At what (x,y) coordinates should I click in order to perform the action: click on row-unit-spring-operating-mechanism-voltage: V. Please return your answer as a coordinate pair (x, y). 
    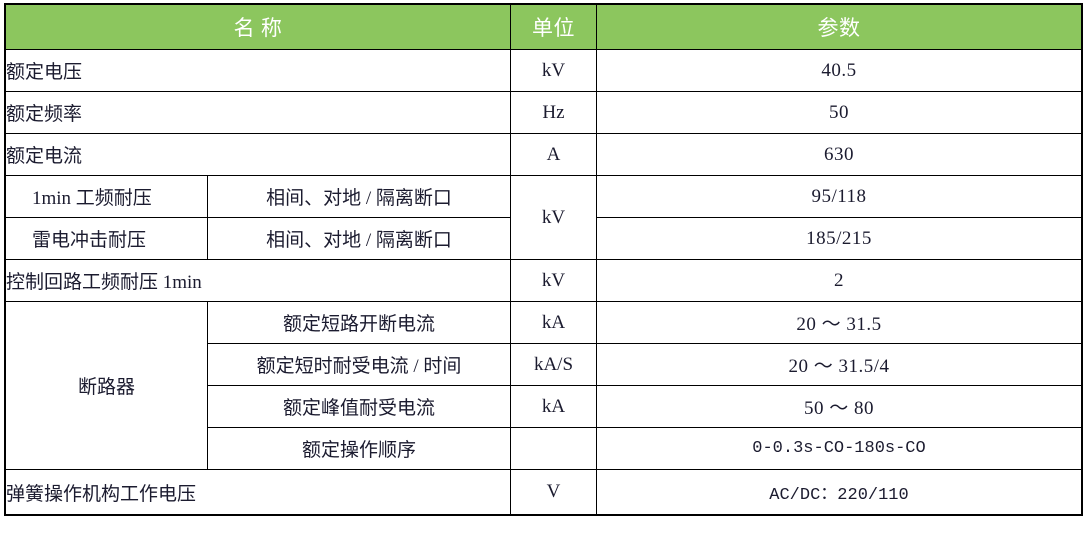
    Looking at the image, I should click on (553, 492).